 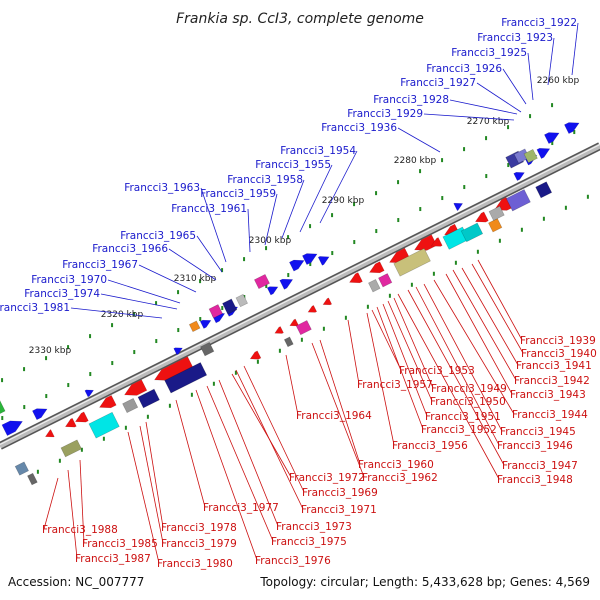 What do you see at coordinates (463, 417) in the screenshot?
I see `gene-label: Francci3_1951` at bounding box center [463, 417].